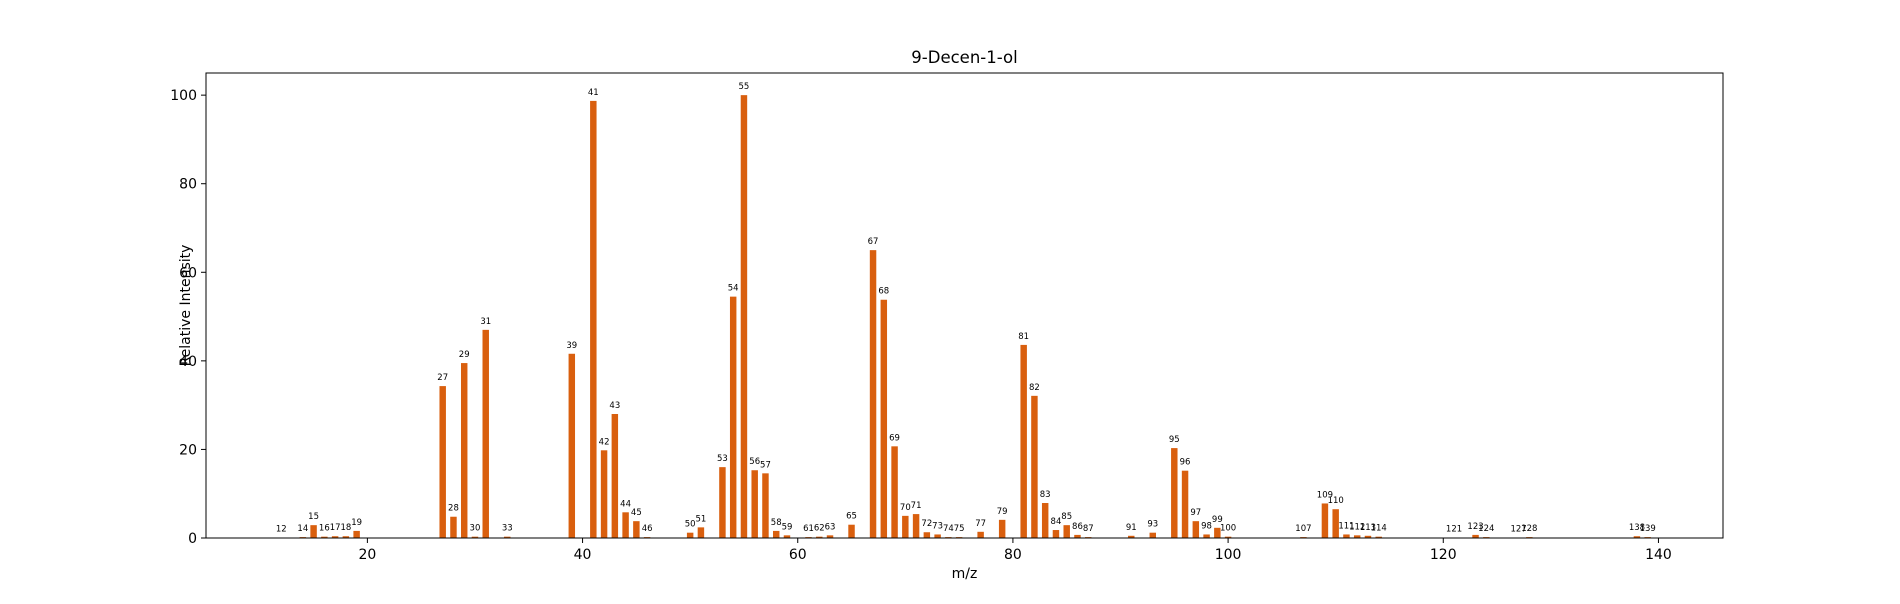 This screenshot has height=604, width=1900. What do you see at coordinates (507, 529) in the screenshot?
I see `bar-label-mz-33: 33` at bounding box center [507, 529].